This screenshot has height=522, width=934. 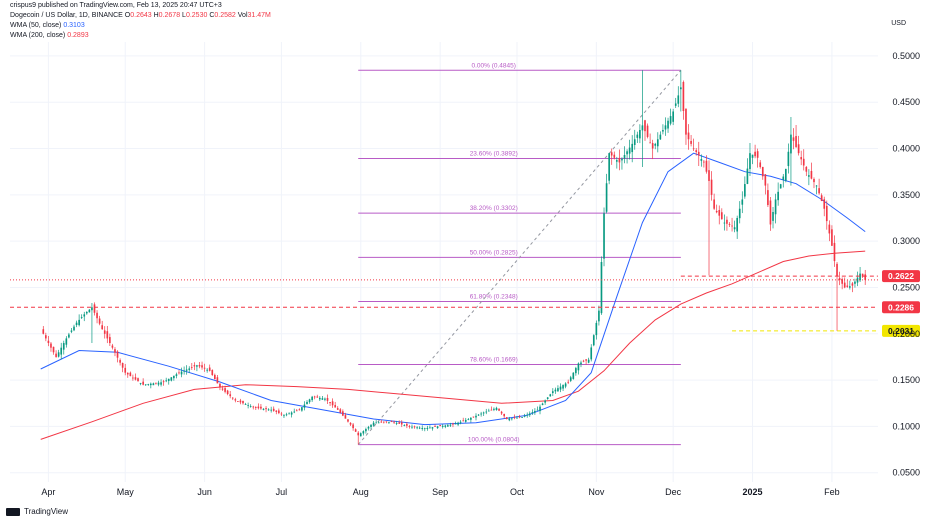 What do you see at coordinates (901, 331) in the screenshot?
I see `price-badge-label: 0.2031` at bounding box center [901, 331].